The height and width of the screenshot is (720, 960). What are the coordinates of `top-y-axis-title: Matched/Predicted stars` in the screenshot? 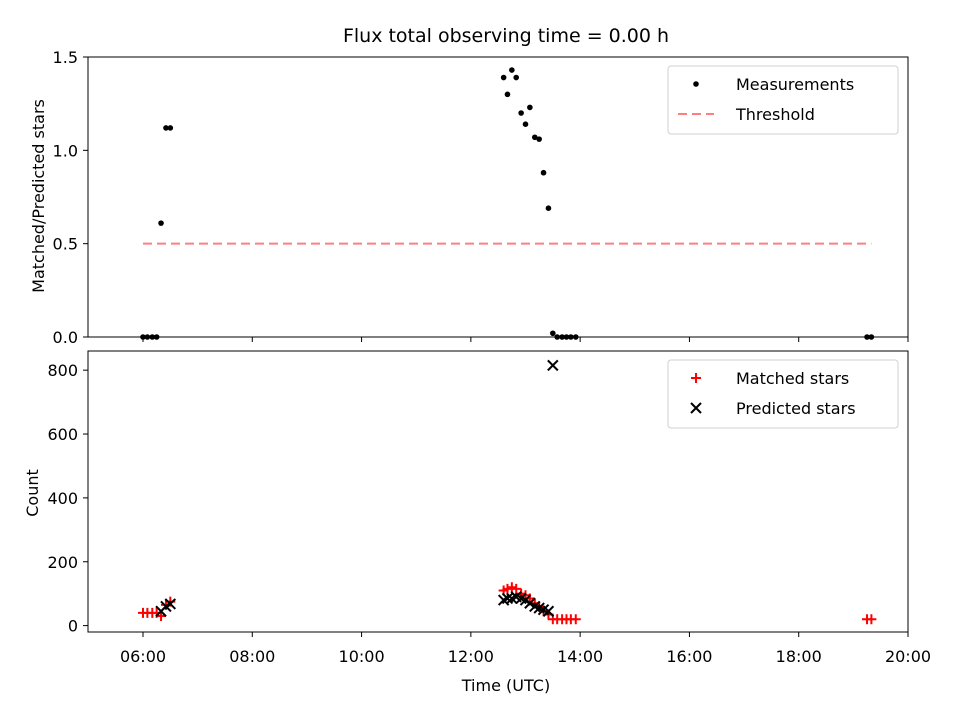 It's located at (38, 196).